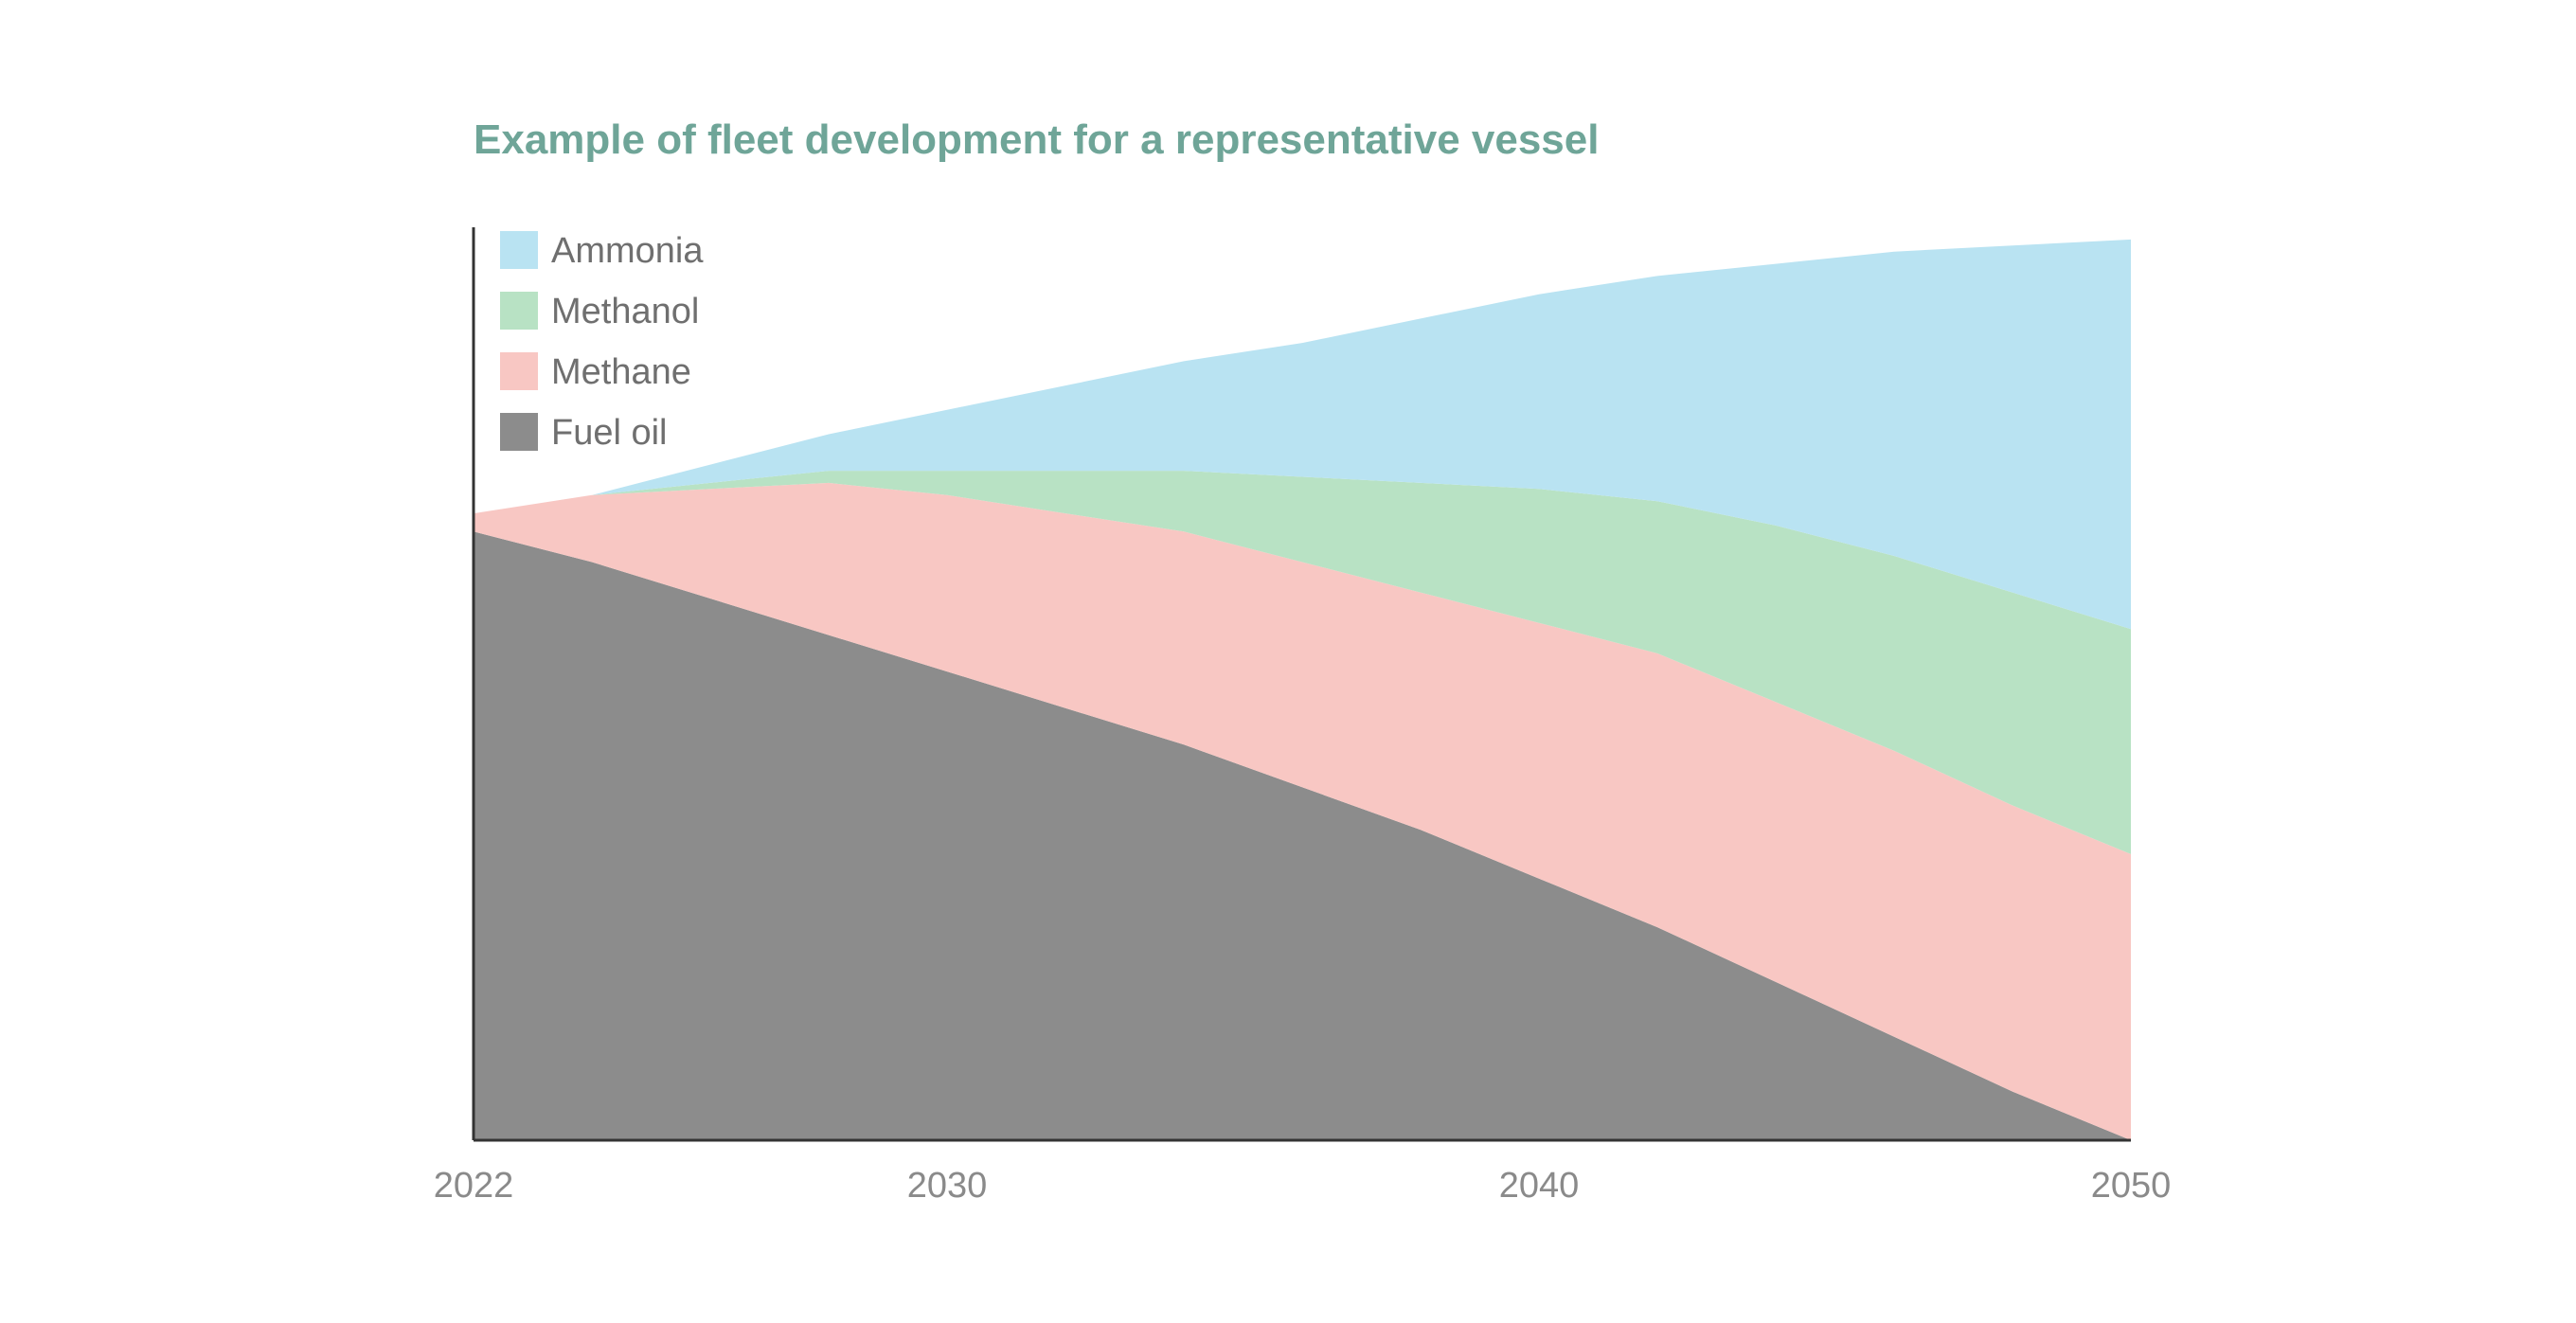 The image size is (2576, 1323). Describe the element at coordinates (519, 371) in the screenshot. I see `legend-swatch-methane` at that location.